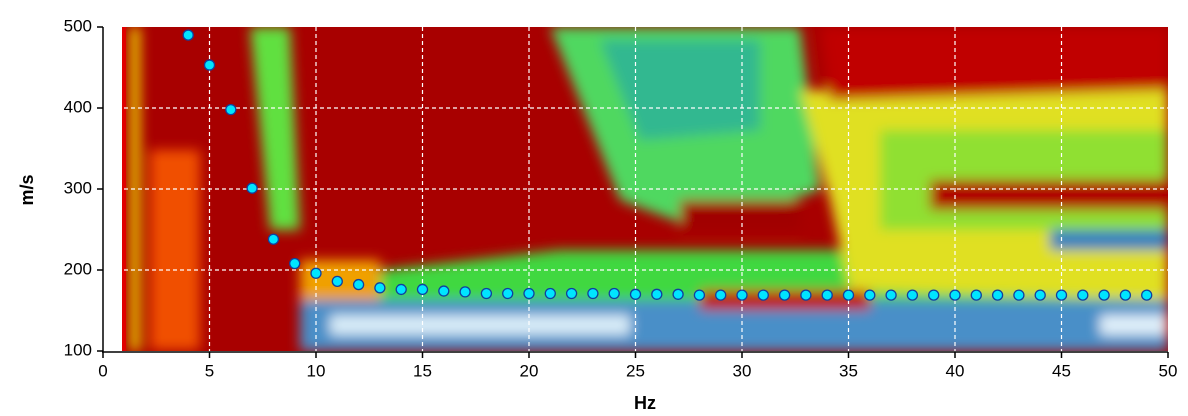 This screenshot has height=416, width=1188. Describe the element at coordinates (1061, 370) in the screenshot. I see `x-tick-label: 45` at that location.